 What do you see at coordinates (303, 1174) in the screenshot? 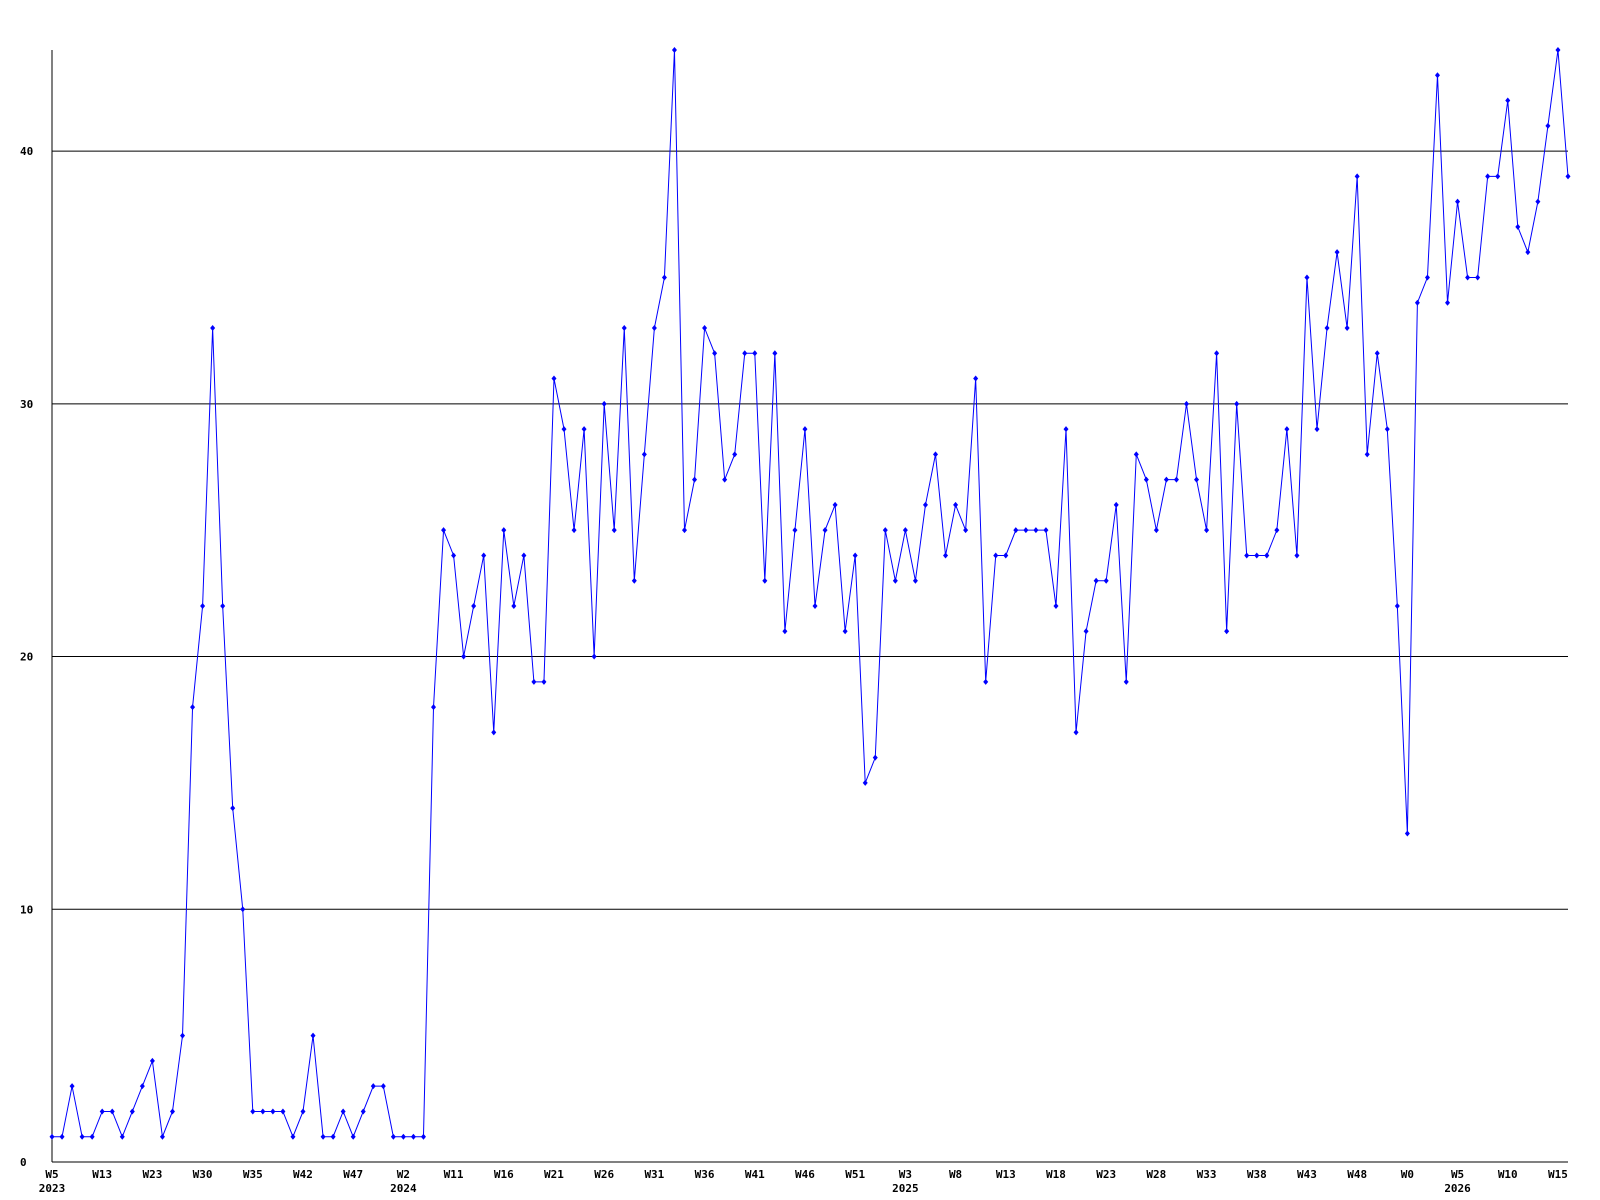
I see `x-tick-label: W42` at bounding box center [303, 1174].